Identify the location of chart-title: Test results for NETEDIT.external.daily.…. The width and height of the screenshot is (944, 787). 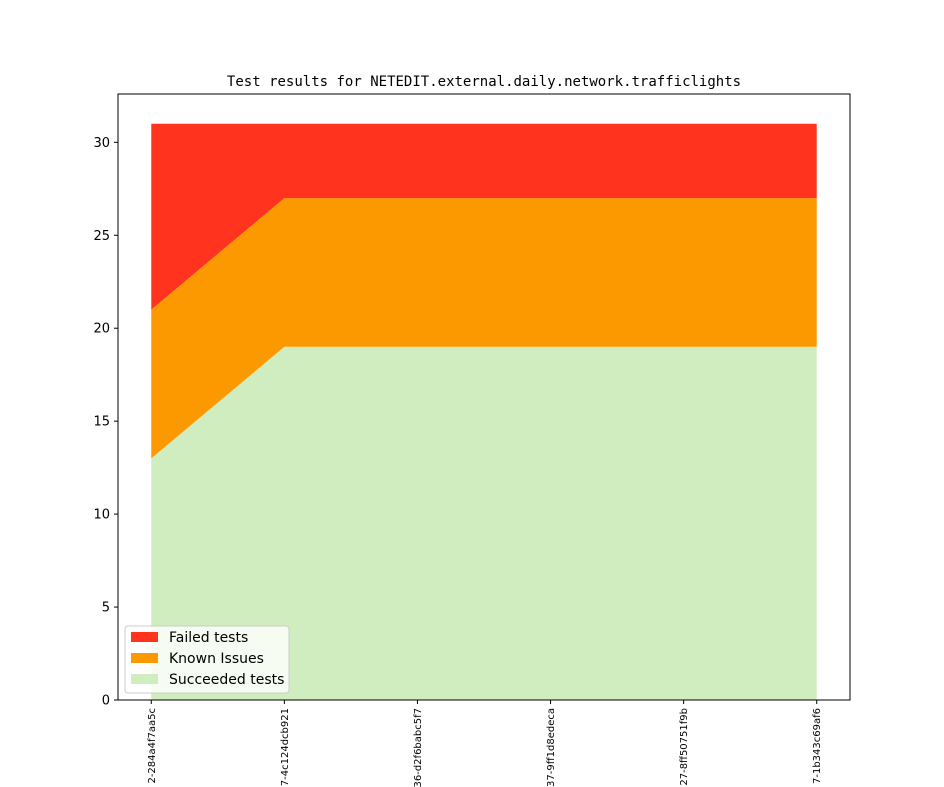
(484, 82).